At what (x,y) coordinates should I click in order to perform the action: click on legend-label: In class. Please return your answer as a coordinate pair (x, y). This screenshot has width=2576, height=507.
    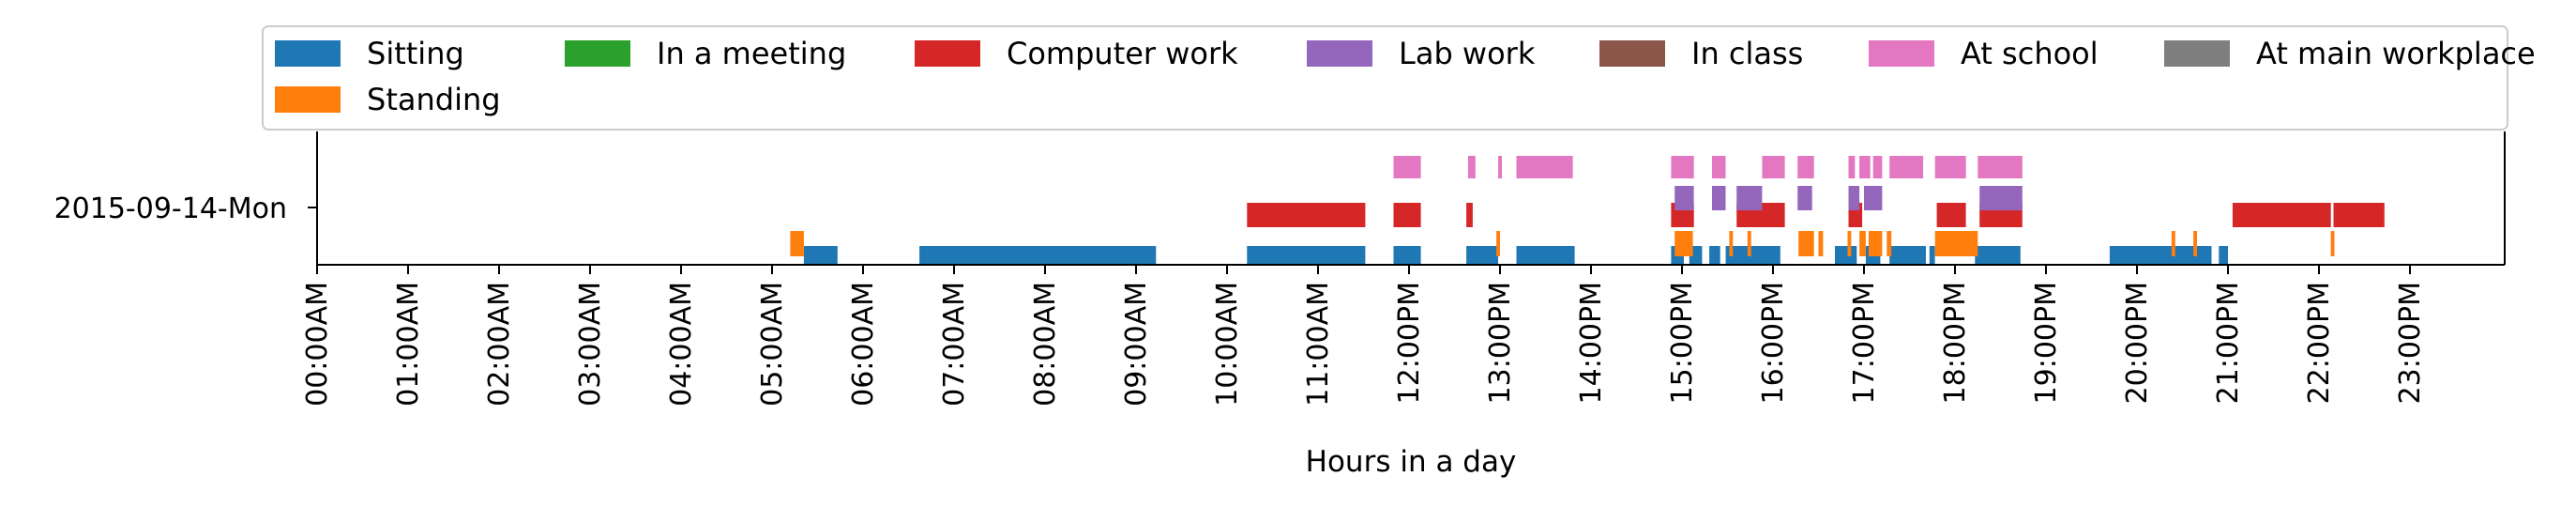
    Looking at the image, I should click on (1747, 54).